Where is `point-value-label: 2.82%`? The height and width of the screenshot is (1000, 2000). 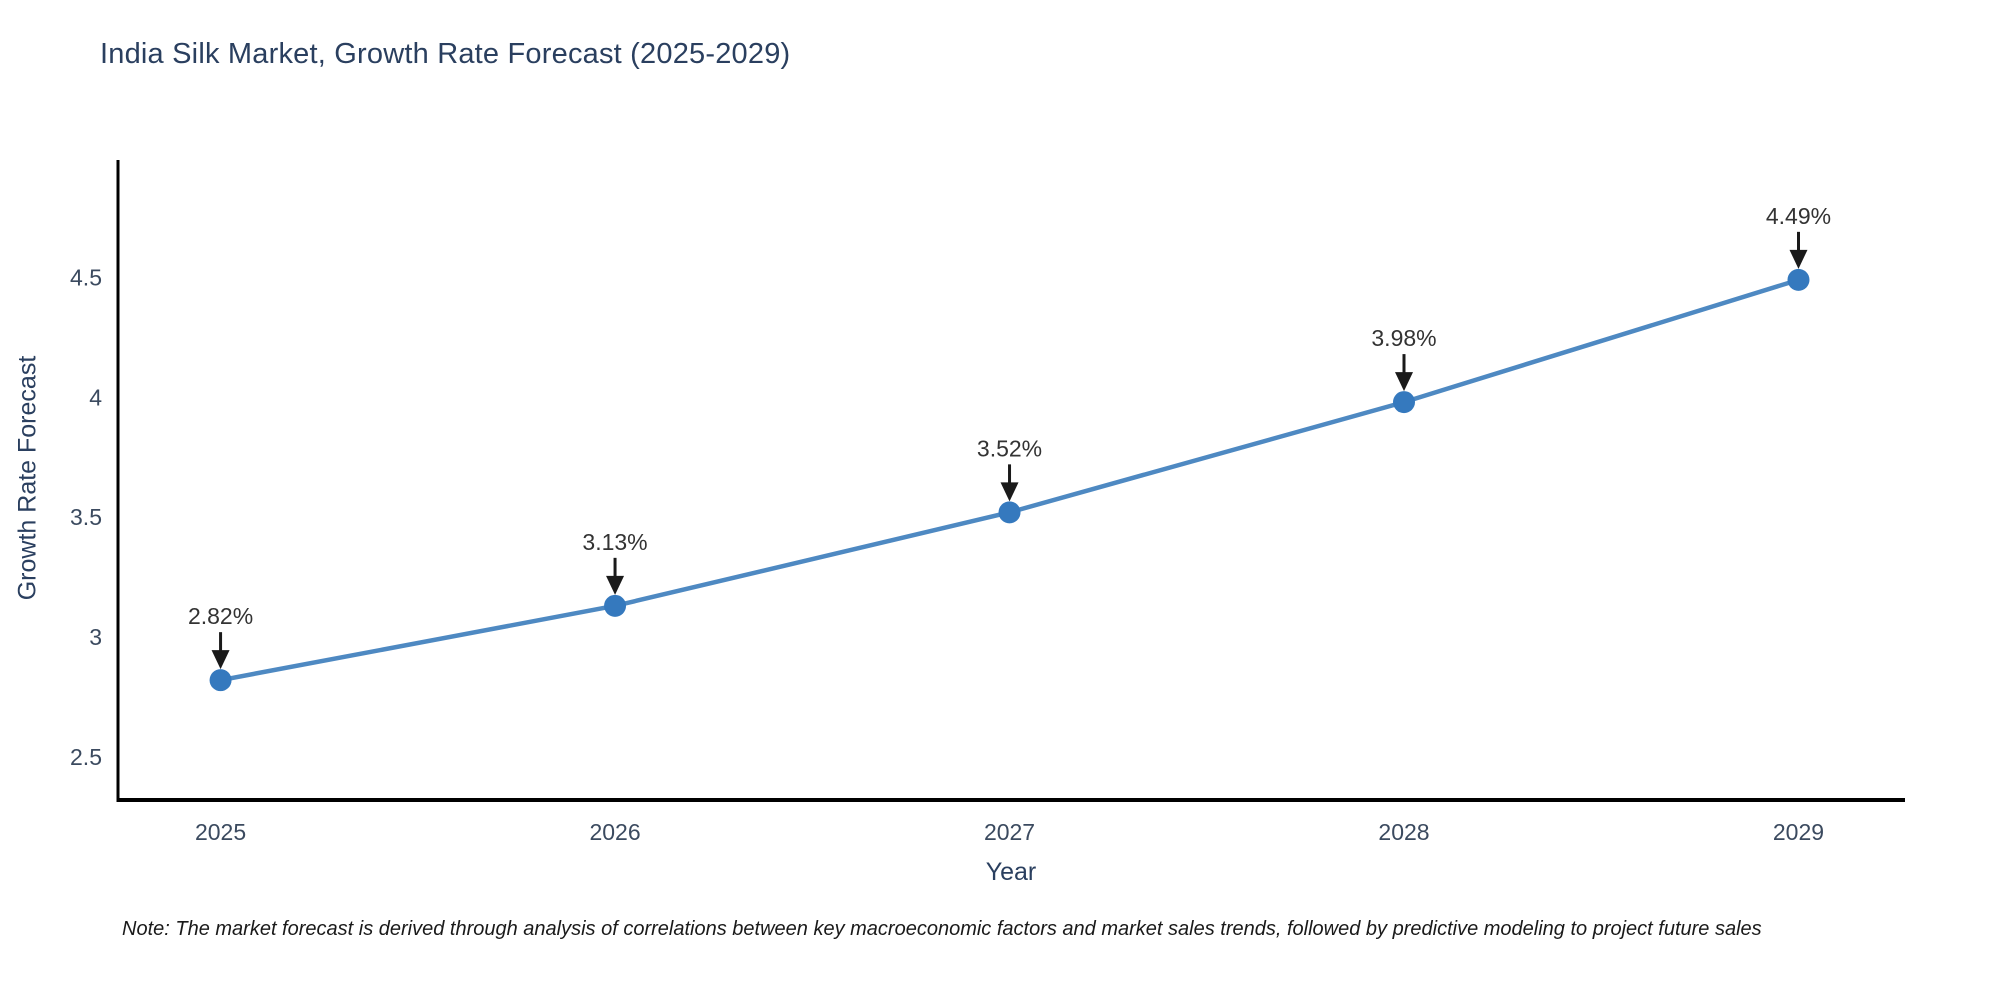 point-value-label: 2.82% is located at coordinates (220, 616).